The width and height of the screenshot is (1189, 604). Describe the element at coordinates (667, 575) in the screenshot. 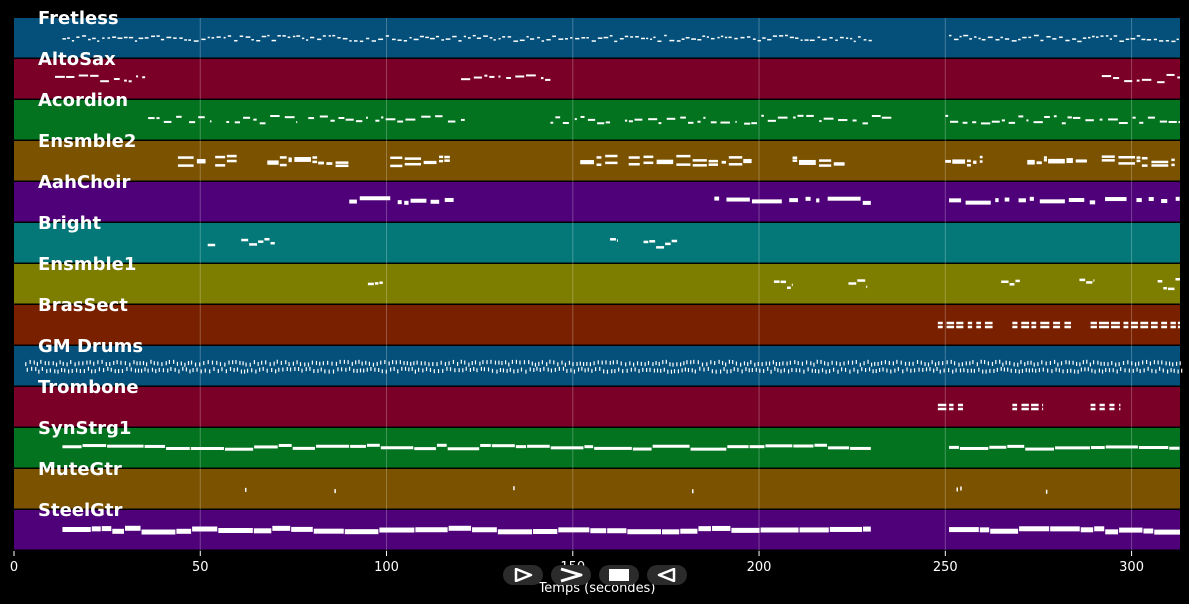

I see `rewind-button` at that location.